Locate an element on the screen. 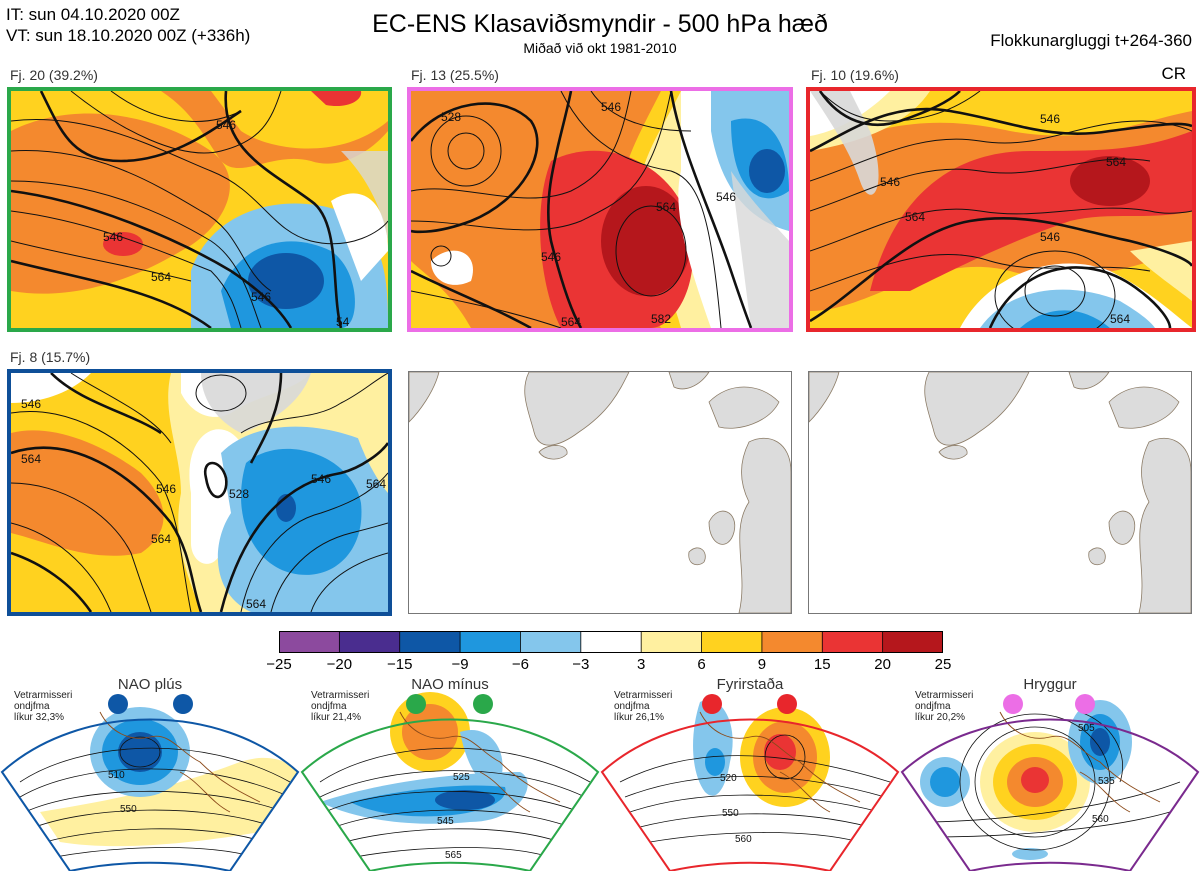 Image resolution: width=1200 pixels, height=876 pixels. p4-contour-label: 528 is located at coordinates (239, 494).